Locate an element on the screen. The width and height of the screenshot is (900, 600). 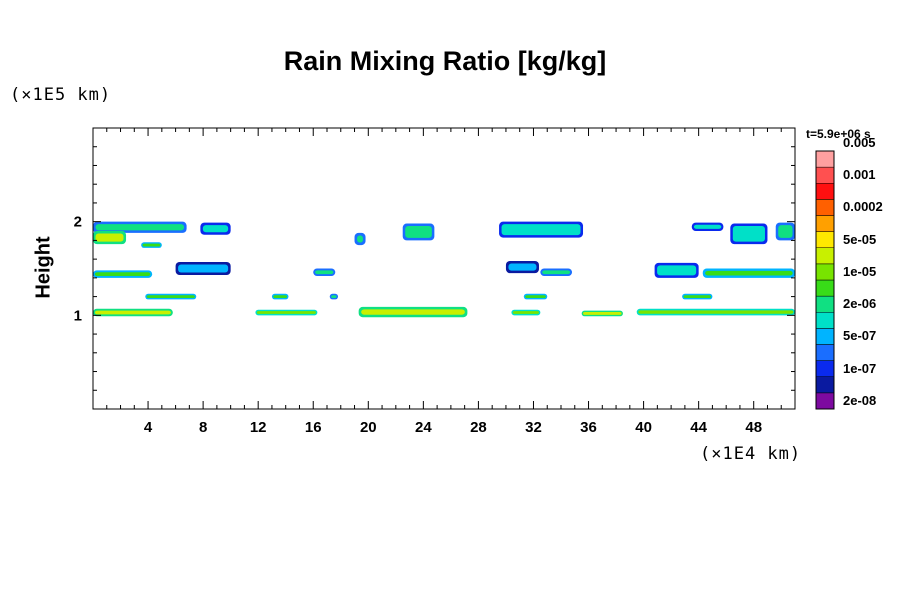
colorbar-level-label: 1e-07 is located at coordinates (860, 368).